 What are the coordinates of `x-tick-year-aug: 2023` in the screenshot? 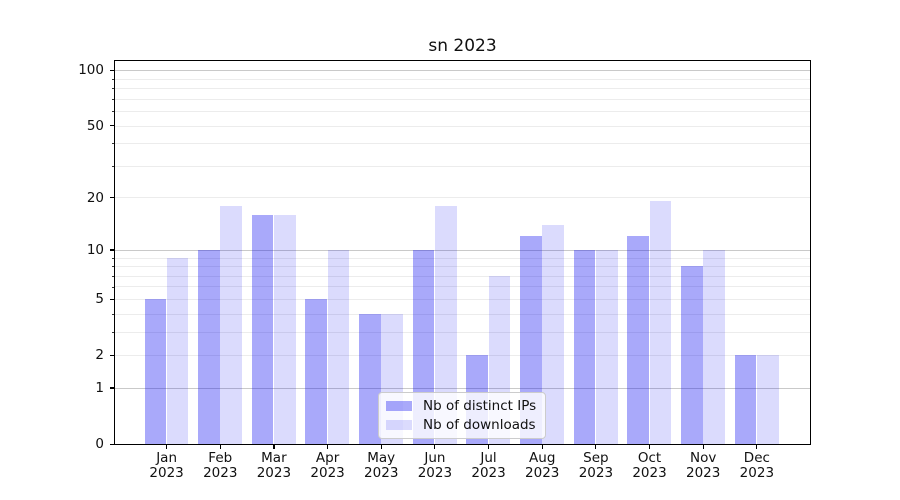 It's located at (542, 473).